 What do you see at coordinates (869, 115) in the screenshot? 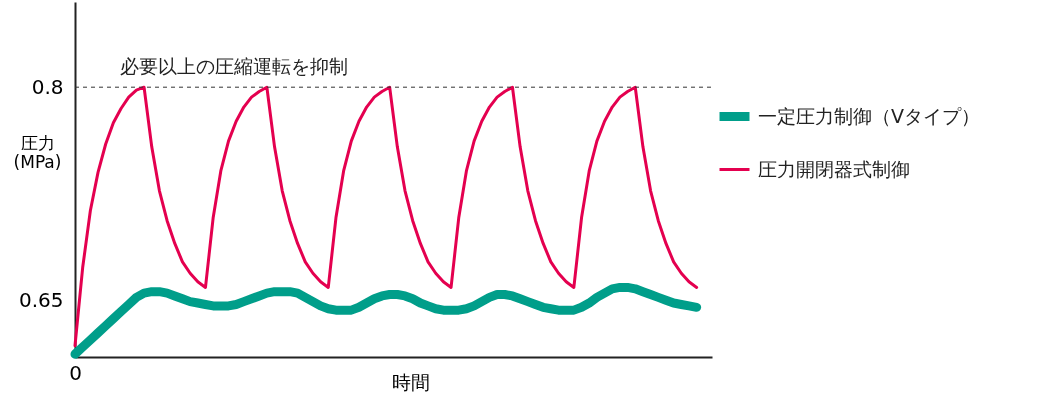
I see `legend-label: 一定圧力制御（Vタイプ）` at bounding box center [869, 115].